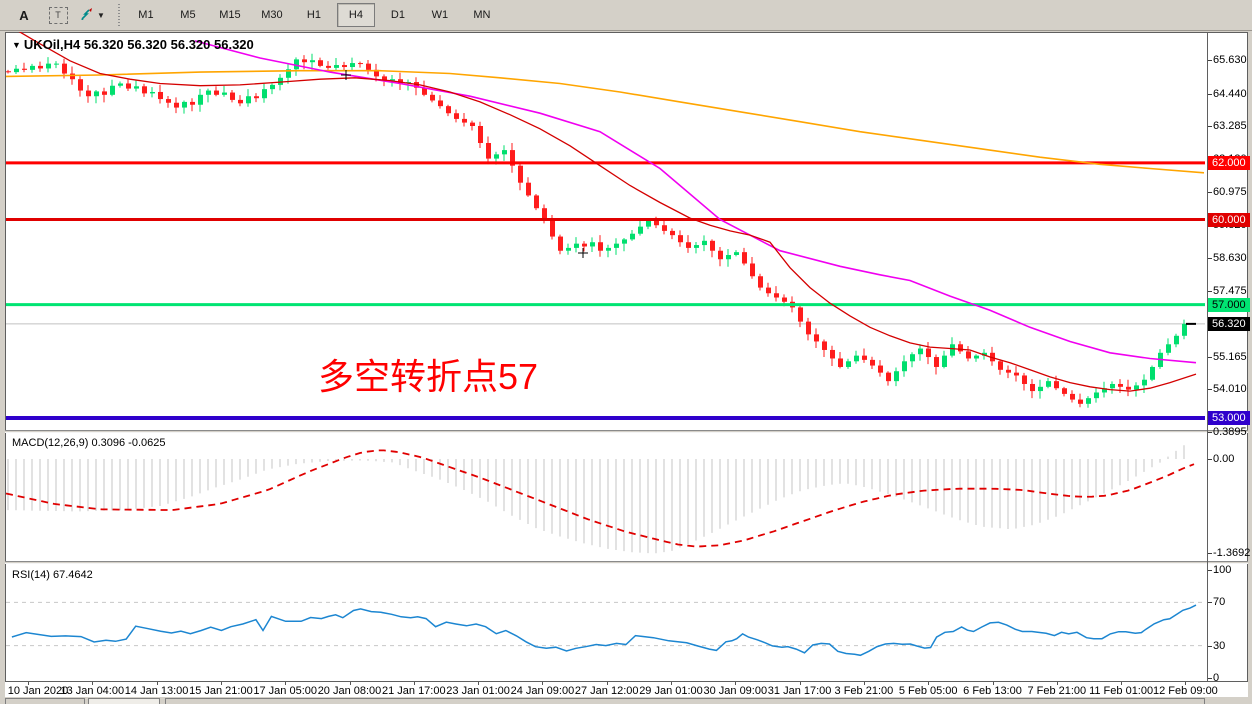  What do you see at coordinates (1219, 602) in the screenshot?
I see `rsi-tick-label: 70` at bounding box center [1219, 602].